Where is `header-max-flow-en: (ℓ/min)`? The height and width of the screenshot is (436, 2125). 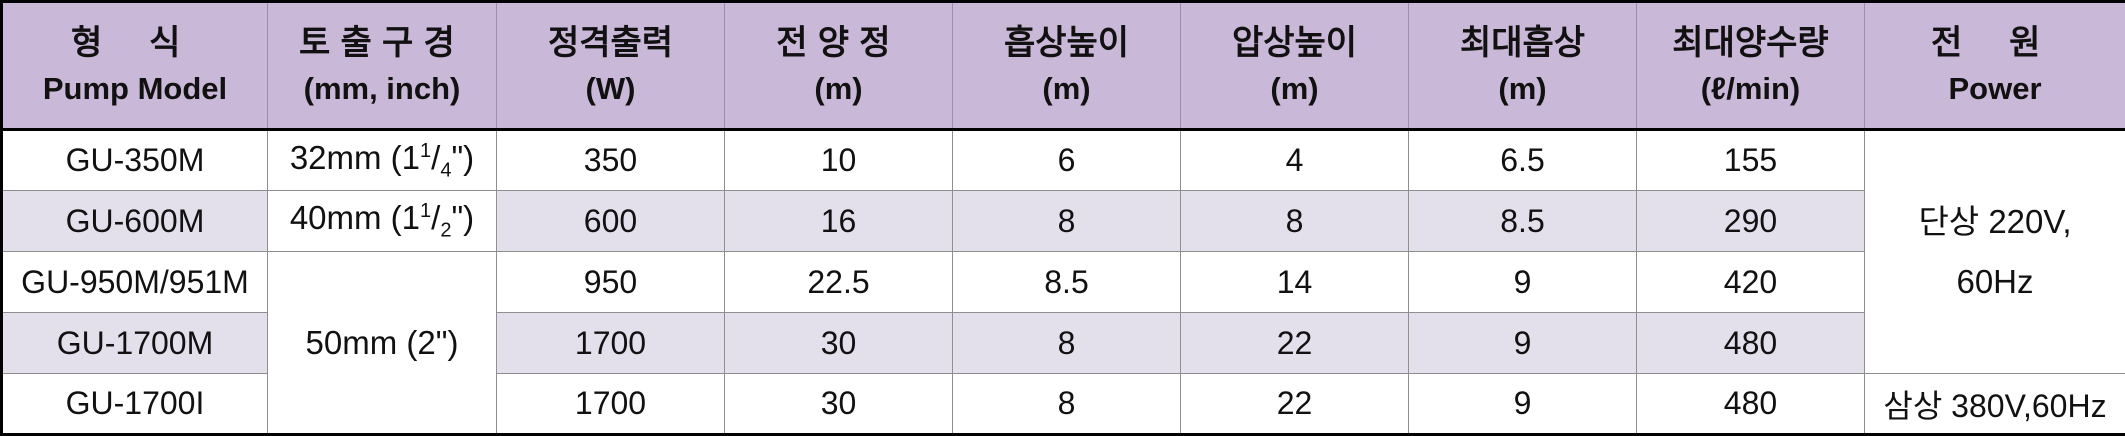 header-max-flow-en: (ℓ/min) is located at coordinates (1751, 99).